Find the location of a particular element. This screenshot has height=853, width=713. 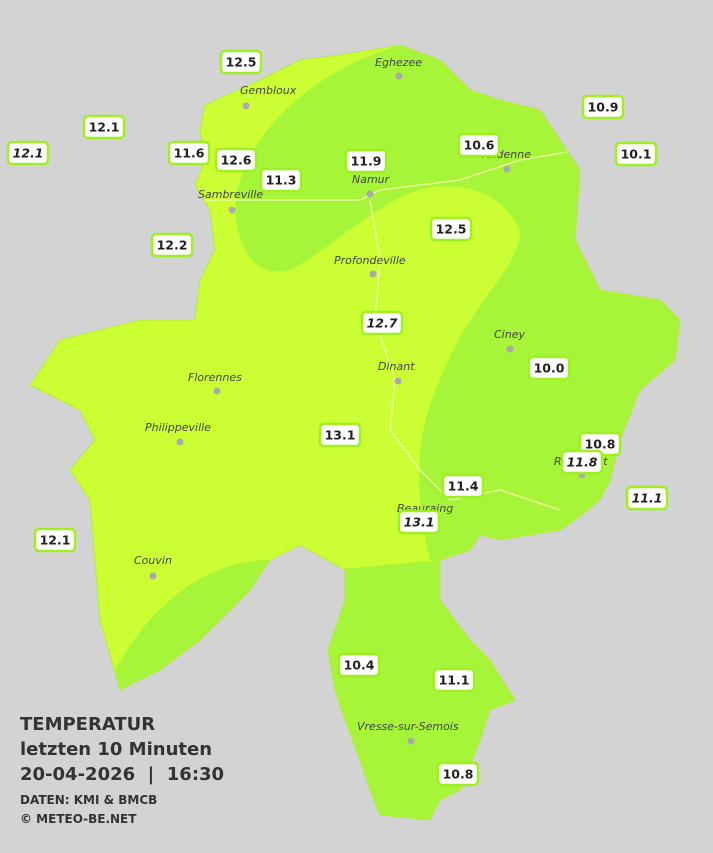

station: 10.1 is located at coordinates (636, 154).